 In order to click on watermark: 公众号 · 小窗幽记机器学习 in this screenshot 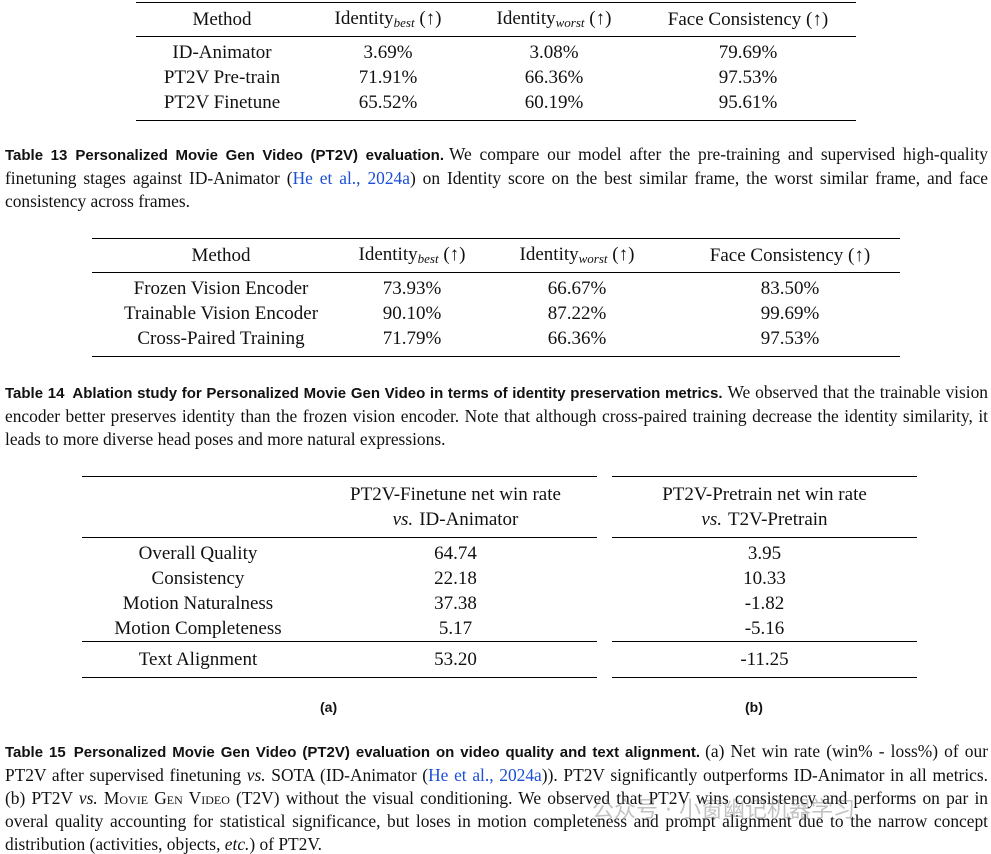, I will do `click(723, 810)`.